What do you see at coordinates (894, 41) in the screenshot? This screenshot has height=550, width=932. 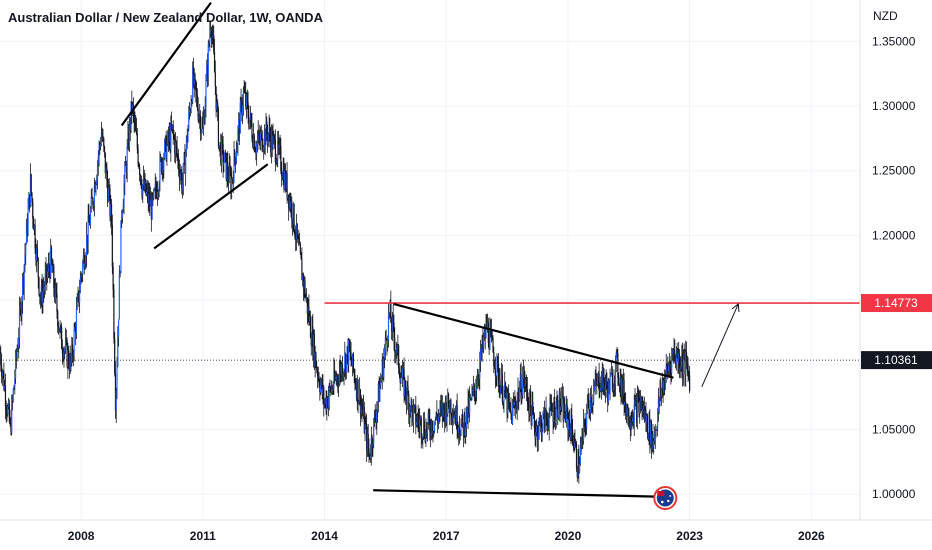 I see `y-tick-label: 1.35000` at bounding box center [894, 41].